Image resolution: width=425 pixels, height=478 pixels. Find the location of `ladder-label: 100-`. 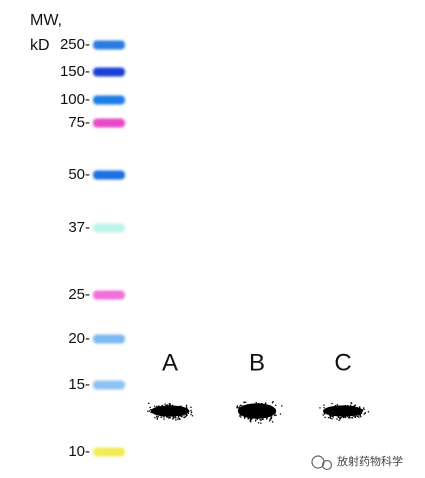

ladder-label: 100- is located at coordinates (75, 99).